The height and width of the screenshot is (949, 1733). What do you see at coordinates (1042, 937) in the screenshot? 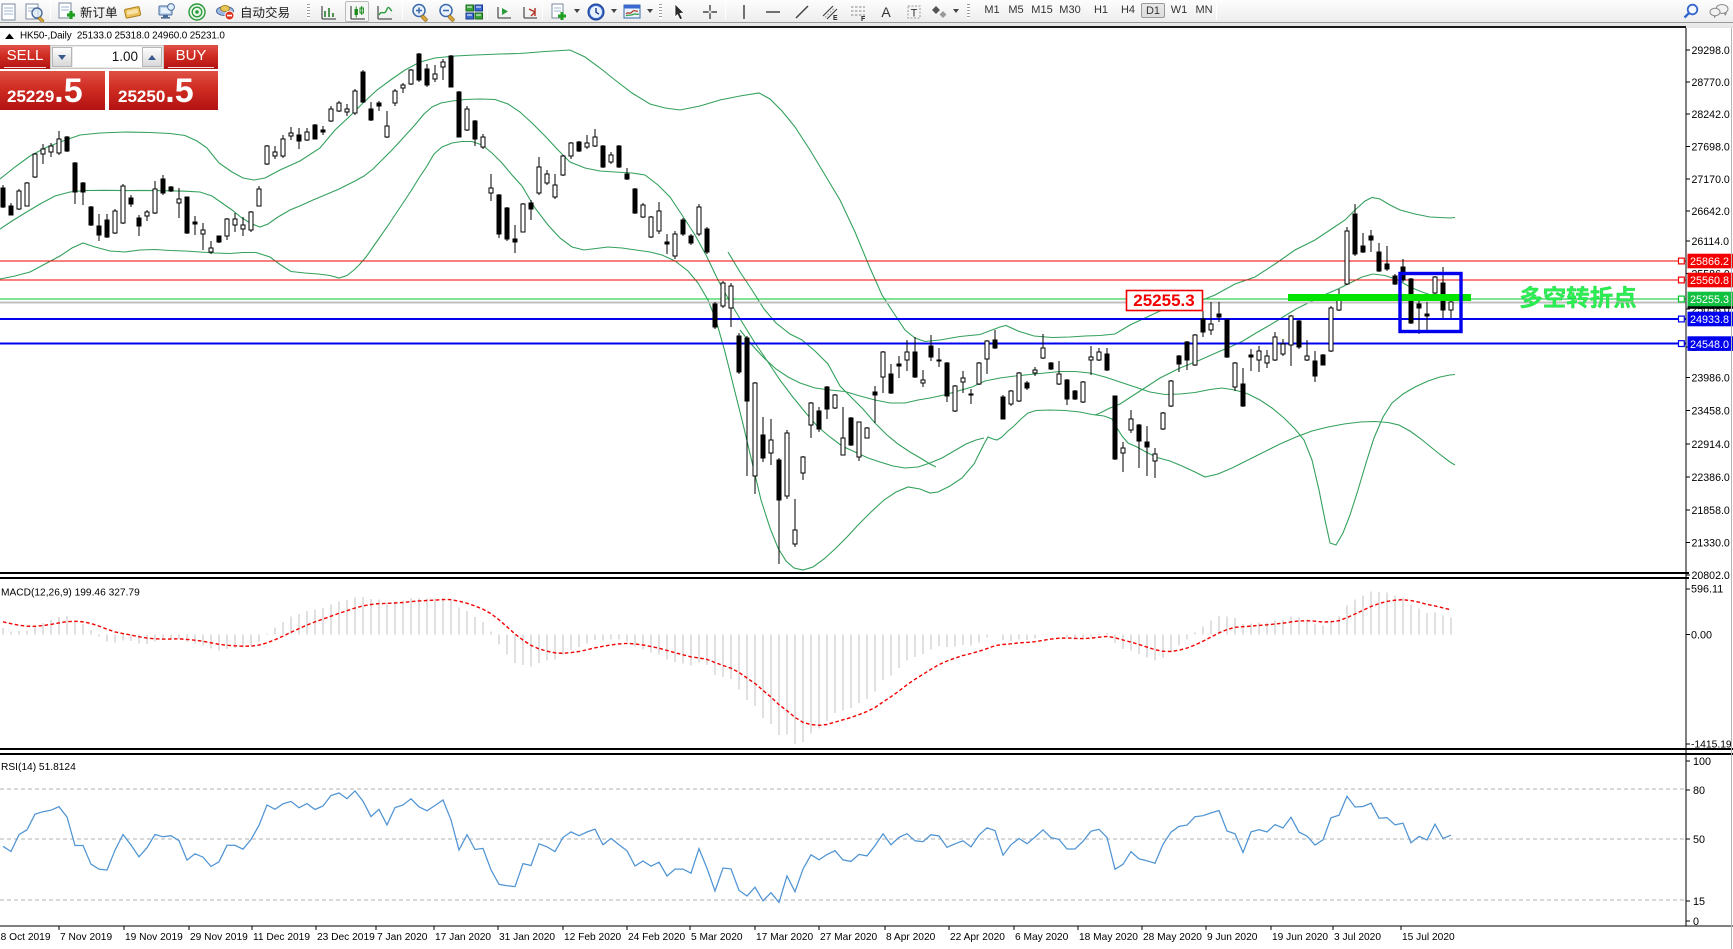
I see `svg-text: 6 May 2020` at bounding box center [1042, 937].